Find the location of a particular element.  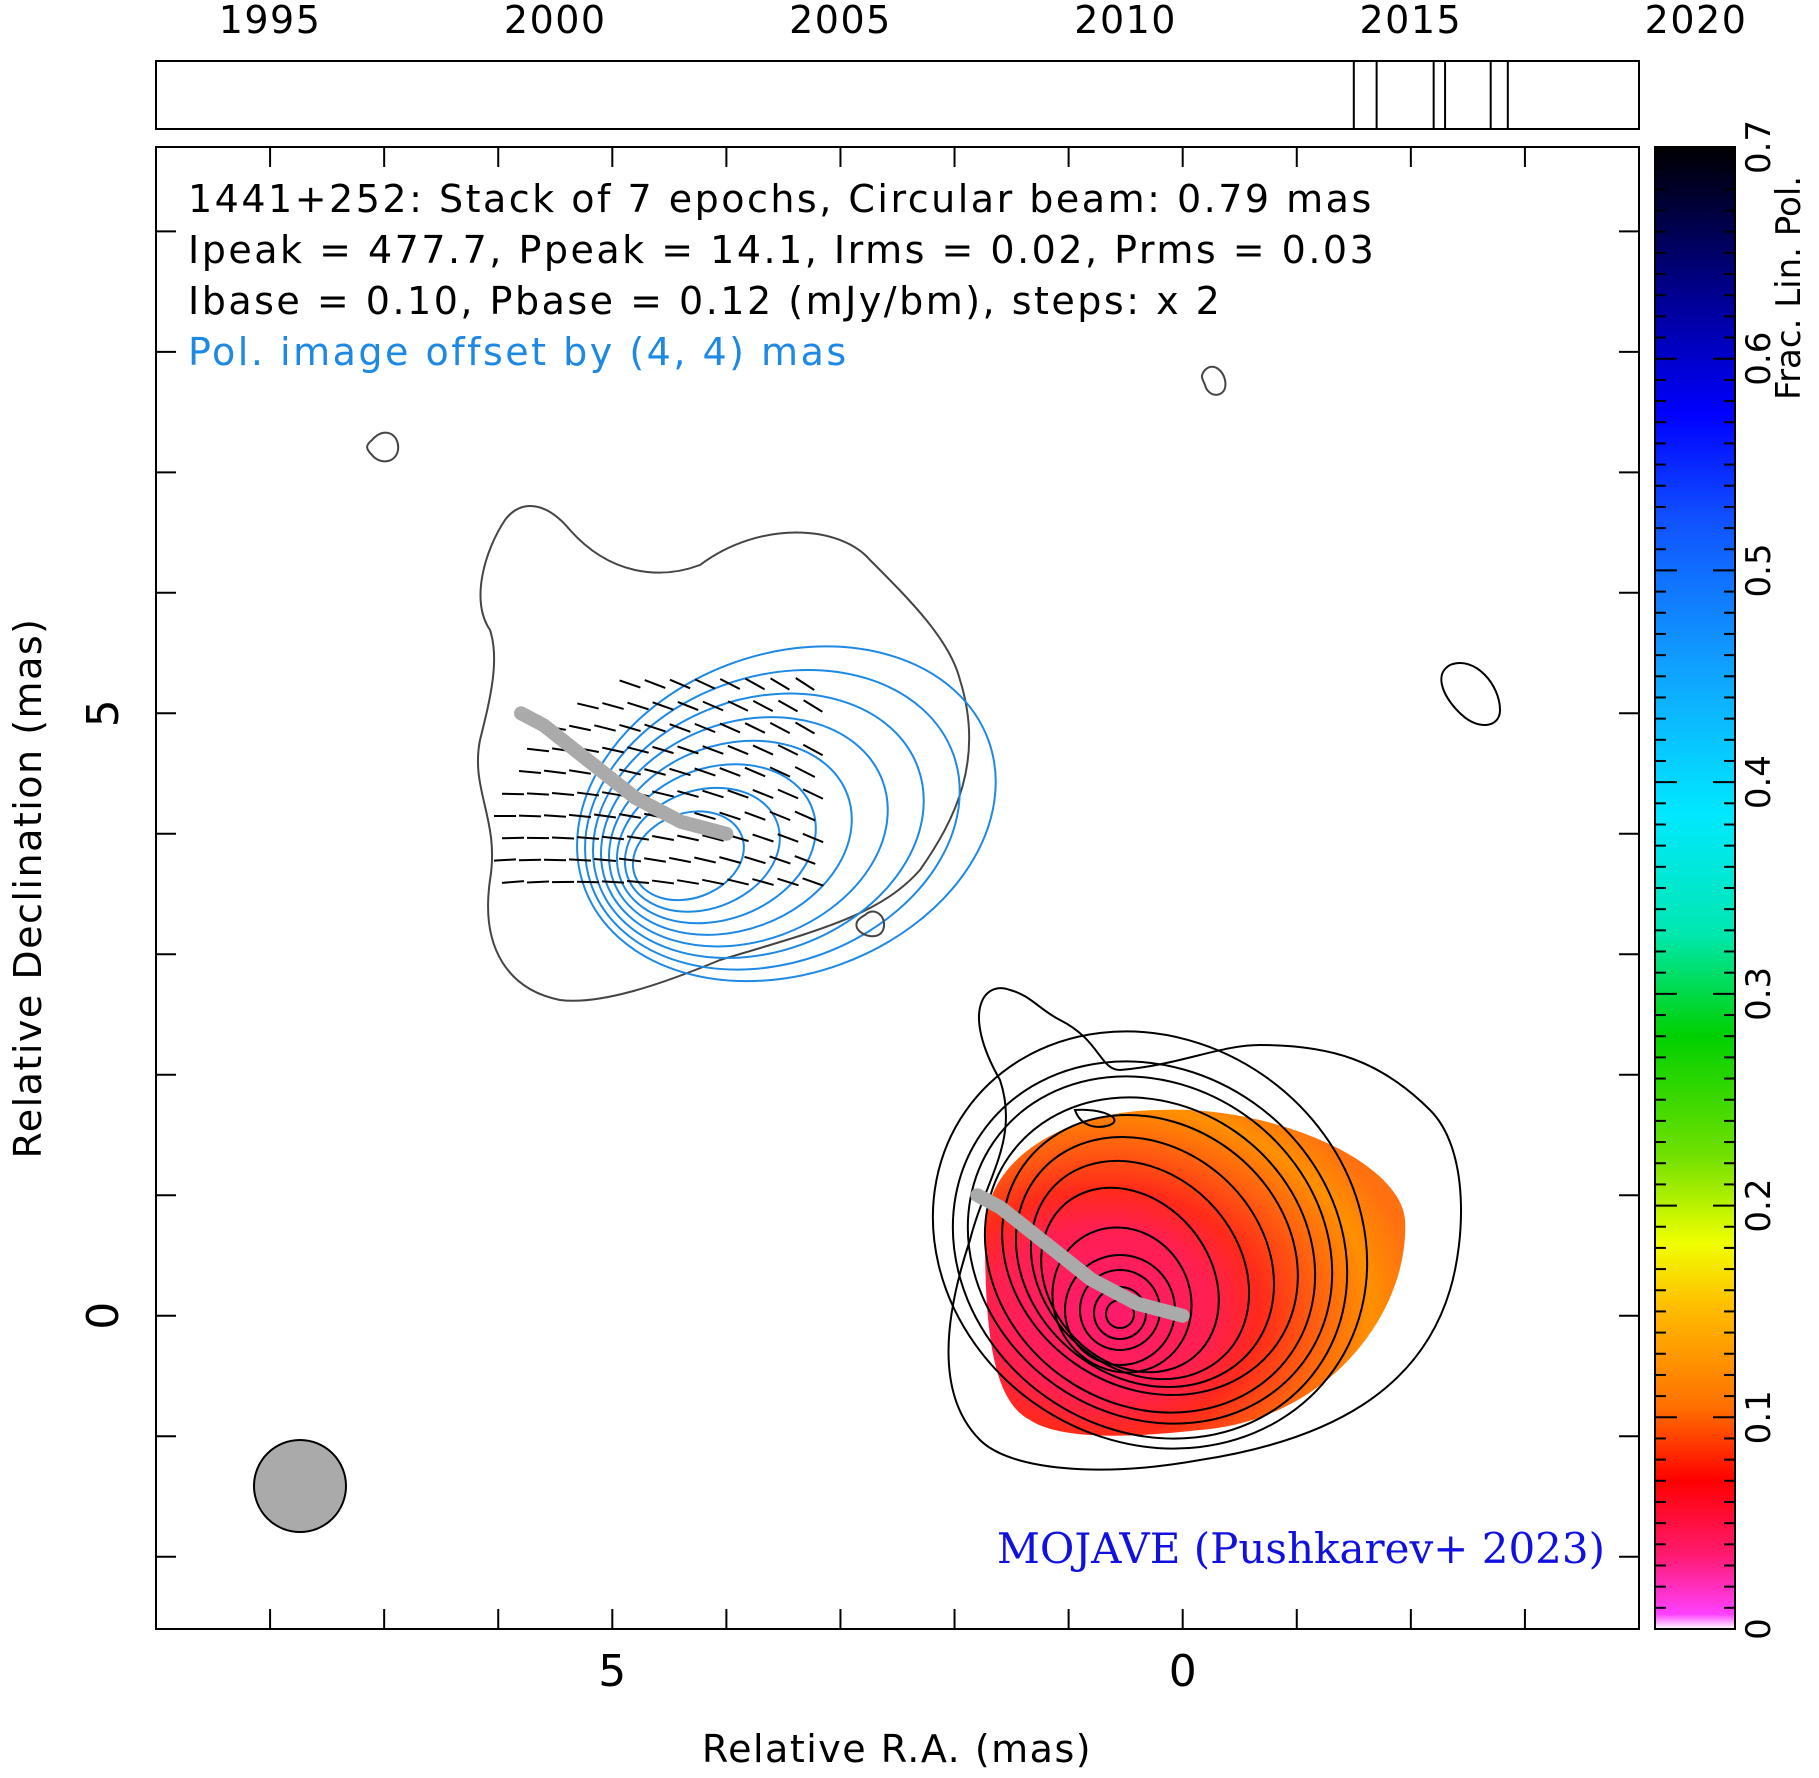

ridge-lines is located at coordinates (852, 1014).